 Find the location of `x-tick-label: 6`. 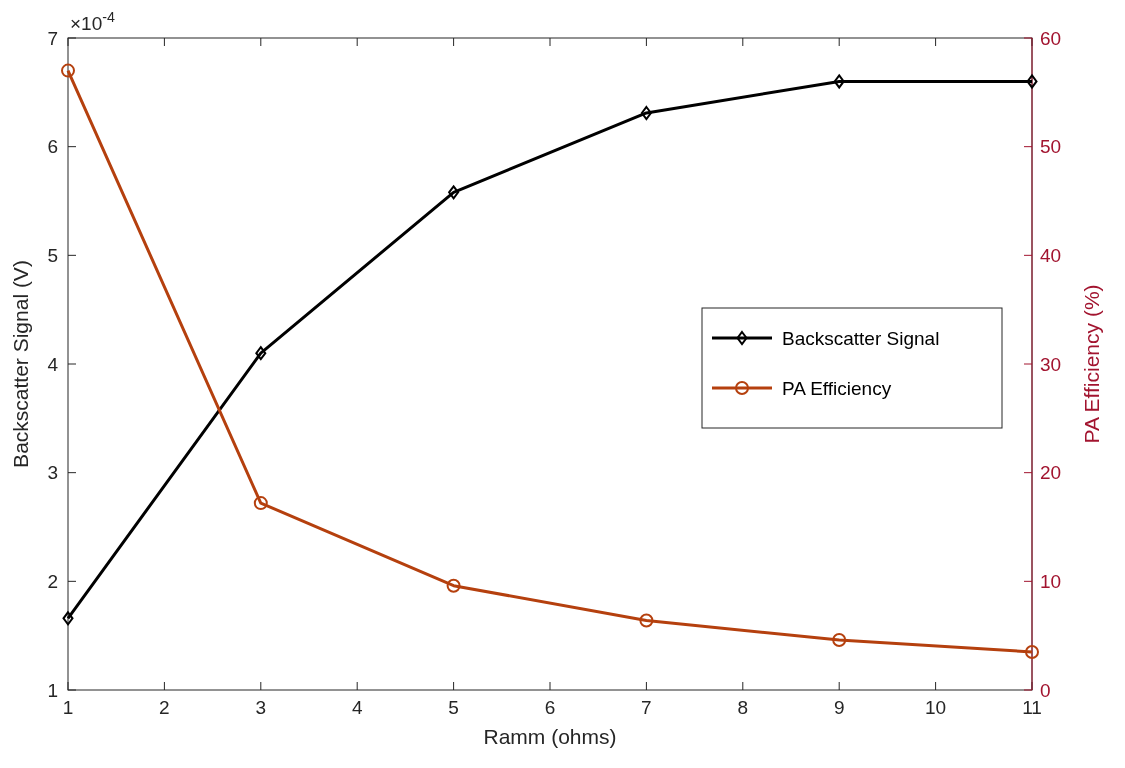

x-tick-label: 6 is located at coordinates (550, 707).